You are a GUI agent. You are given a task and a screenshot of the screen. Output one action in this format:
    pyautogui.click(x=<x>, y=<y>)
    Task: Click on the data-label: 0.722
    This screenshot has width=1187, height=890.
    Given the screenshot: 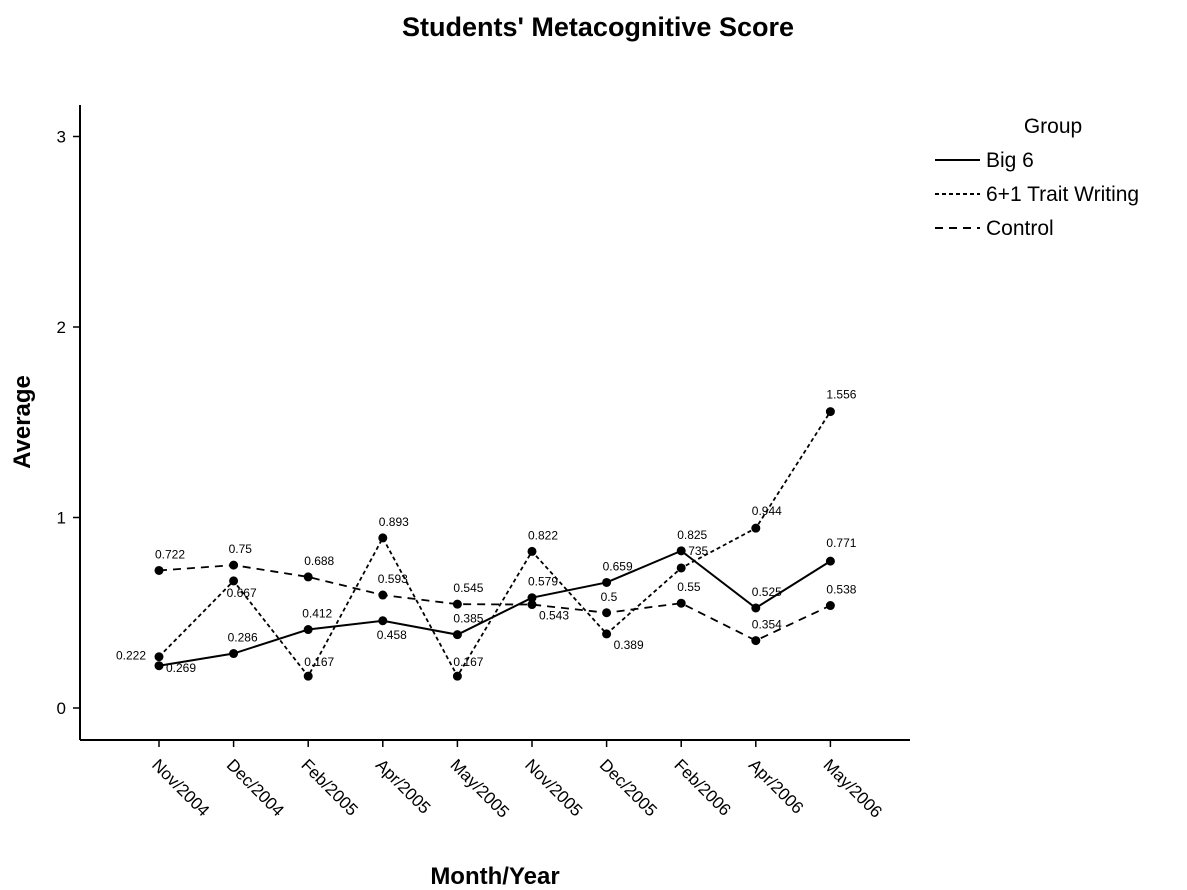 What is the action you would take?
    pyautogui.click(x=170, y=554)
    